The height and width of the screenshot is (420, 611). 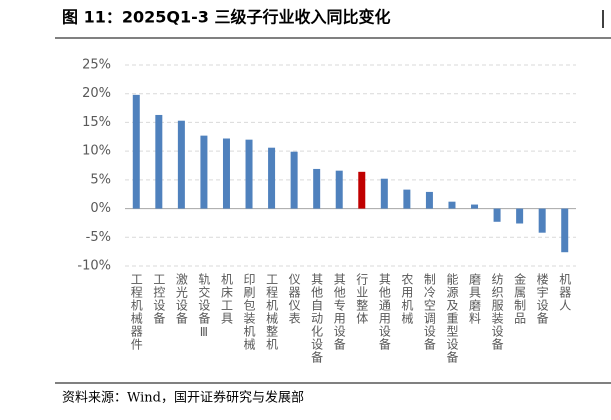 What do you see at coordinates (96, 122) in the screenshot?
I see `y-tick-label: 15%` at bounding box center [96, 122].